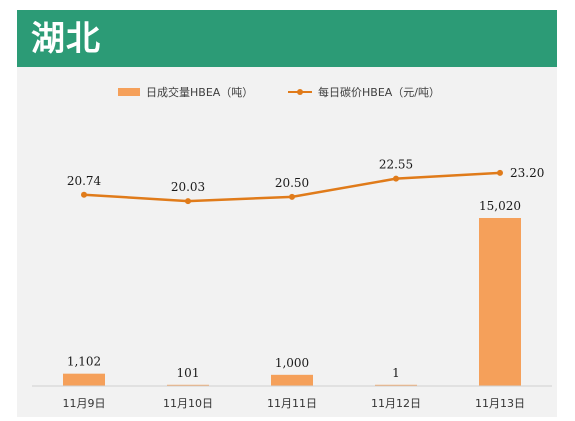  Describe the element at coordinates (292, 363) in the screenshot. I see `bar-value-label: 1,000` at that location.